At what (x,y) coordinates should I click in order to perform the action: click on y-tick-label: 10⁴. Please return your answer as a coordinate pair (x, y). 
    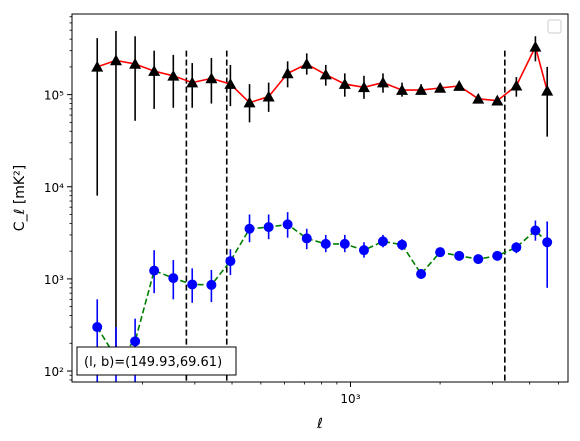
    Looking at the image, I should click on (54, 188).